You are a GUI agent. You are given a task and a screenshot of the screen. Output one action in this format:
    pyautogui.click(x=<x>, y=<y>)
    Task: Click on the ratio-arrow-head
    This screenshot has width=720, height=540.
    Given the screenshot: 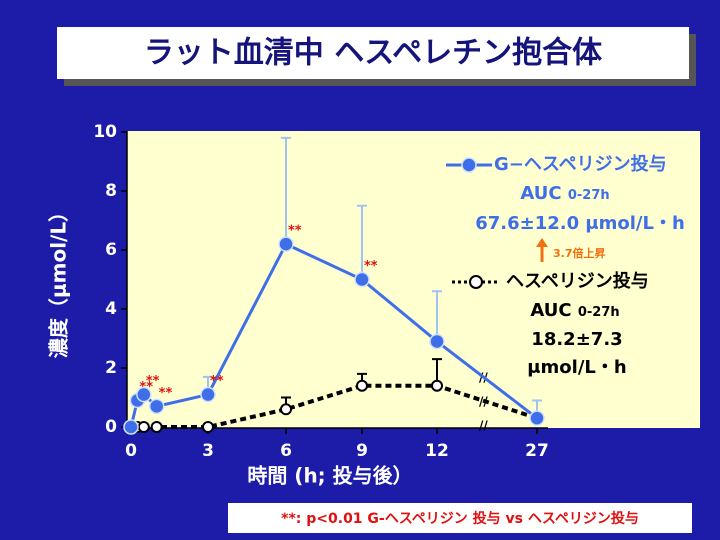 What is the action you would take?
    pyautogui.click(x=542, y=242)
    